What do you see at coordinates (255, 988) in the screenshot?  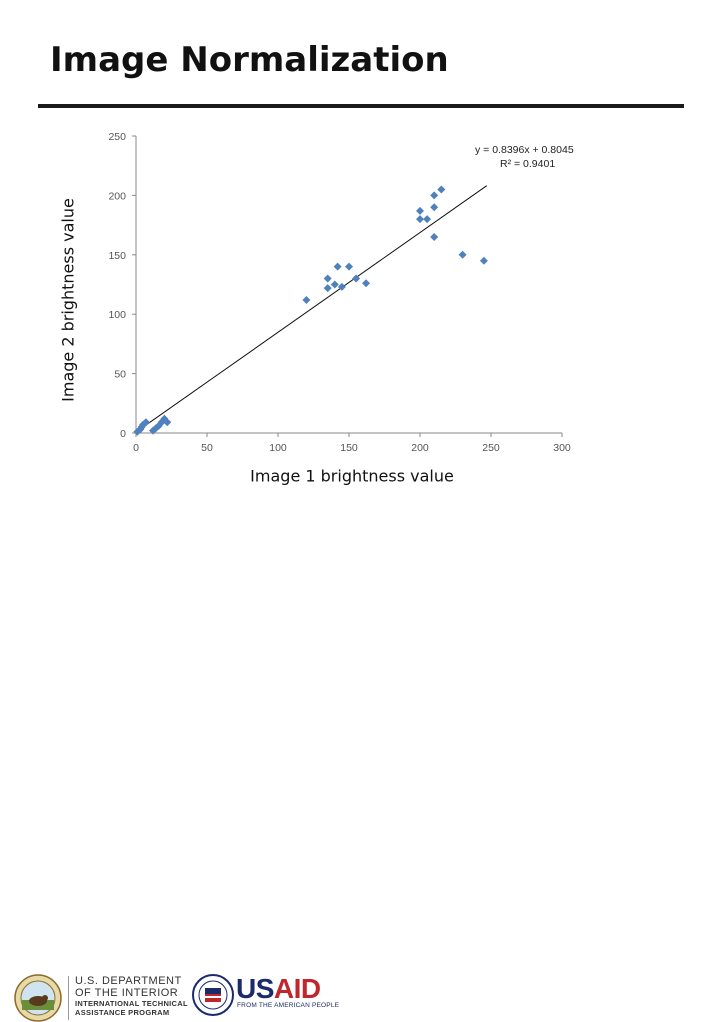 I see `usaid-us: US` at bounding box center [255, 988].